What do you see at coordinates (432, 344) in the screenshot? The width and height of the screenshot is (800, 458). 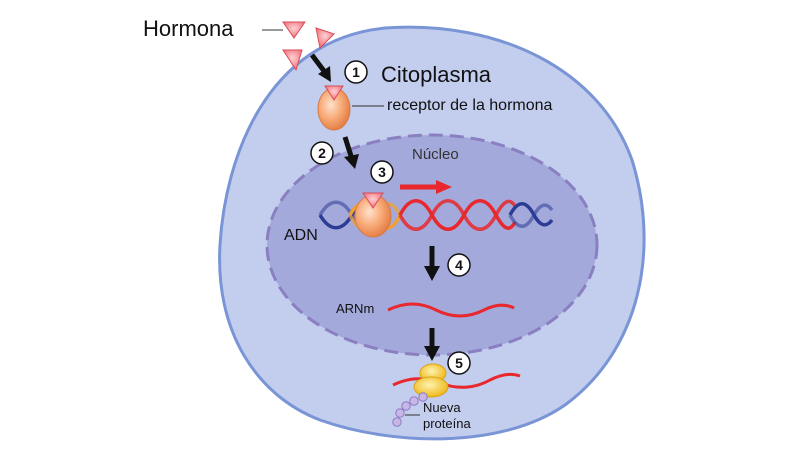 I see `step-5-arrow` at bounding box center [432, 344].